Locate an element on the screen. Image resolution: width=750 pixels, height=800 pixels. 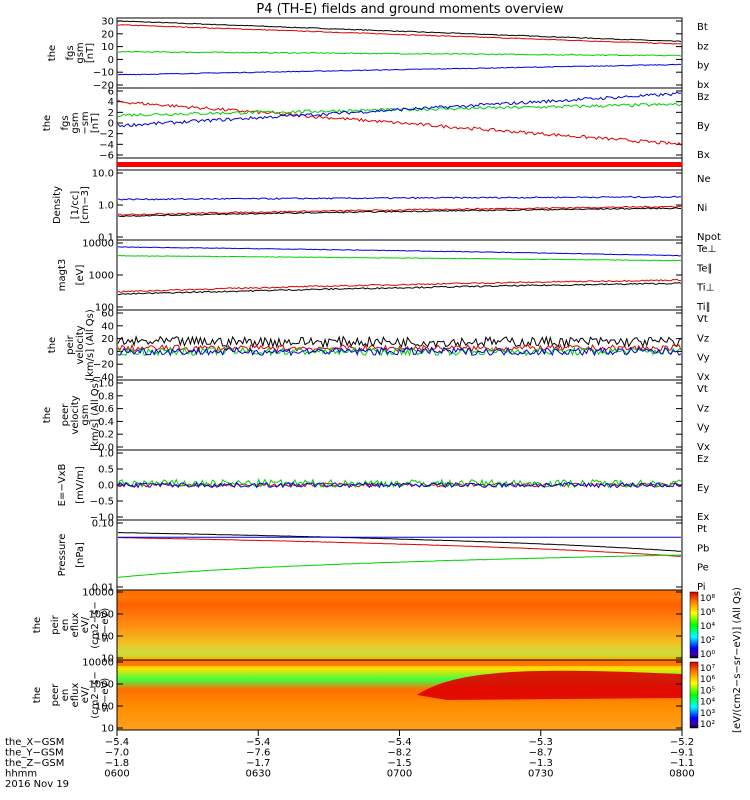
y-axis-label: Density [1/cc][cm−3] is located at coordinates (71, 205).